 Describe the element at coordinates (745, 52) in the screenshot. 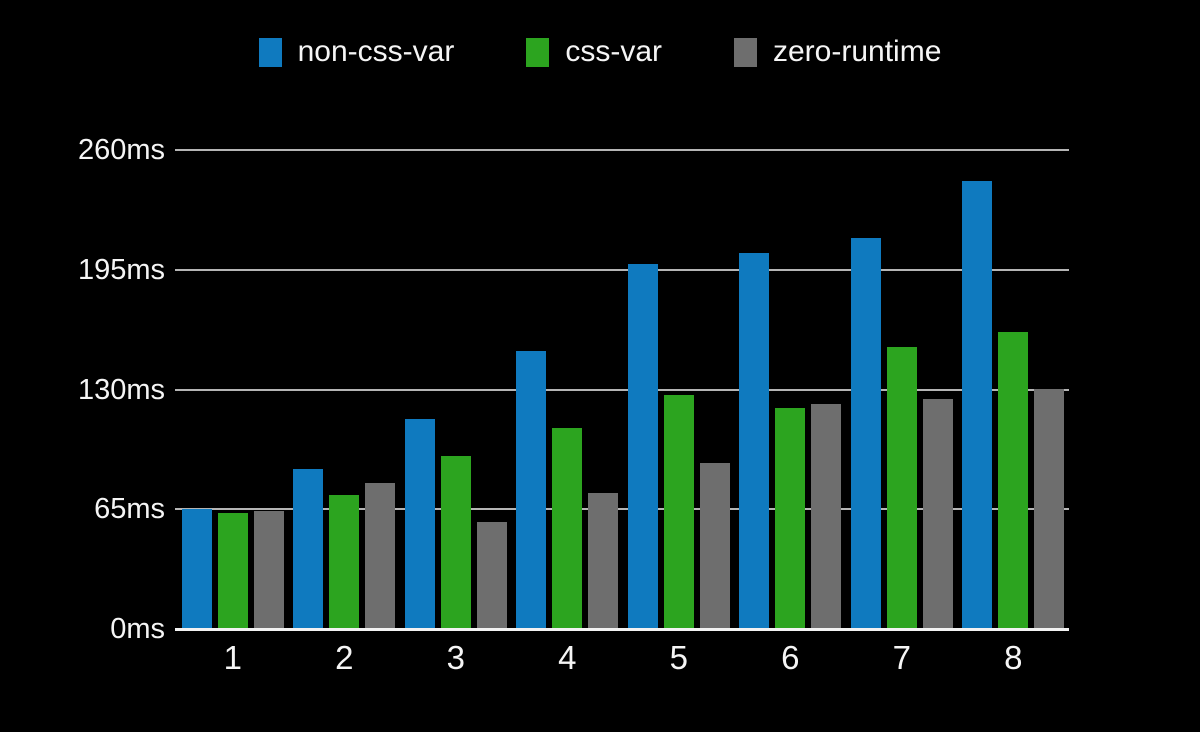

I see `legend-swatch-zero-runtime` at that location.